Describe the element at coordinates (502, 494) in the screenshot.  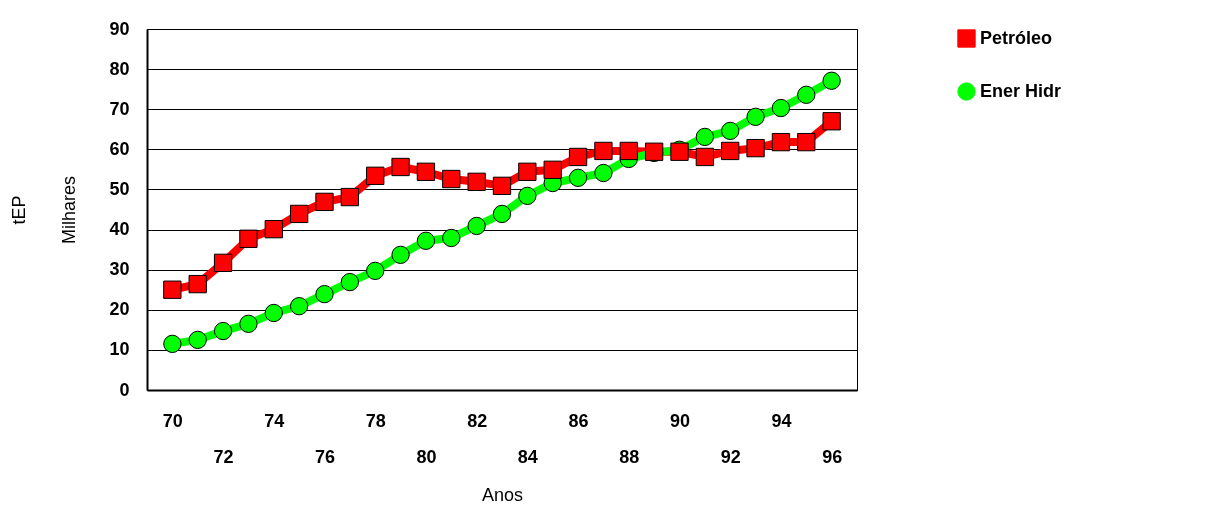
I see `x-axis-title: Anos` at that location.